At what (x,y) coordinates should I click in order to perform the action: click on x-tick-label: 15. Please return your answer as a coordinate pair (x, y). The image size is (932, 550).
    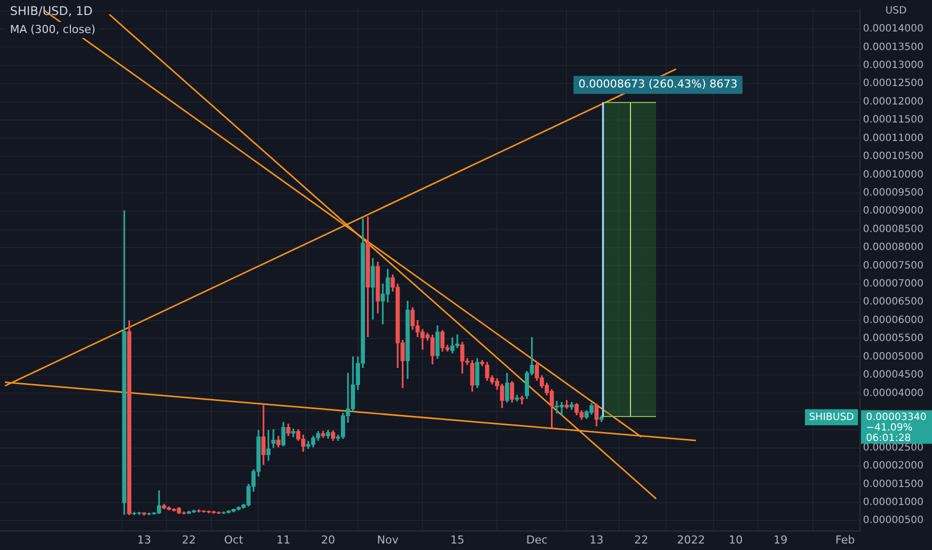
    Looking at the image, I should click on (457, 539).